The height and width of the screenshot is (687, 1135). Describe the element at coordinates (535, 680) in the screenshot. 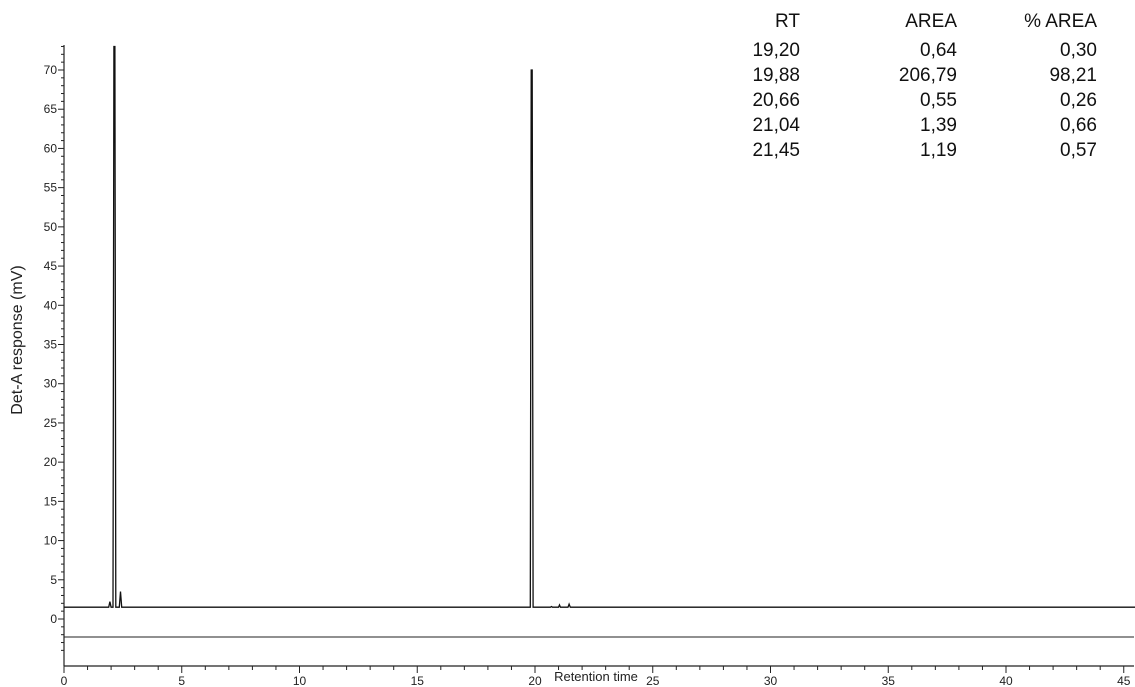

I see `x-tick-label: 20` at that location.